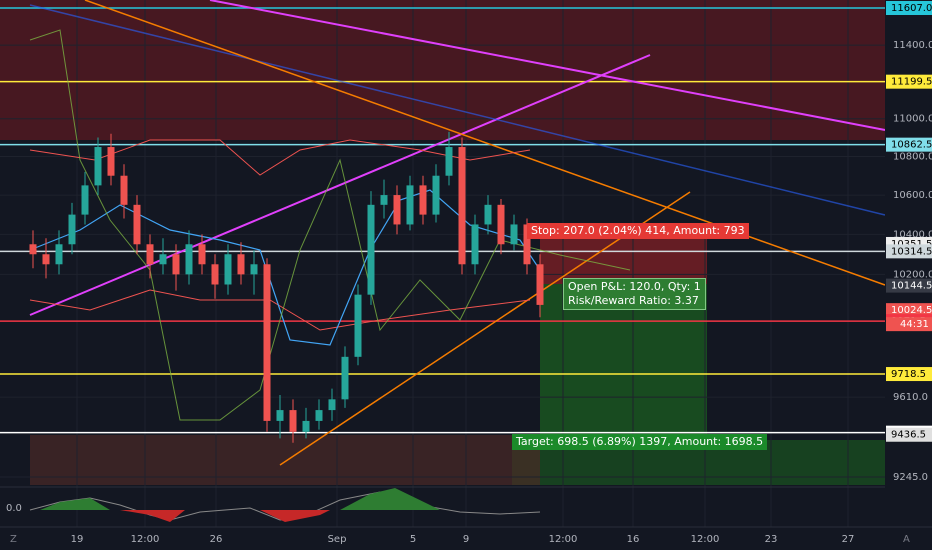  What do you see at coordinates (285, 506) in the screenshot?
I see `oscillator` at bounding box center [285, 506].